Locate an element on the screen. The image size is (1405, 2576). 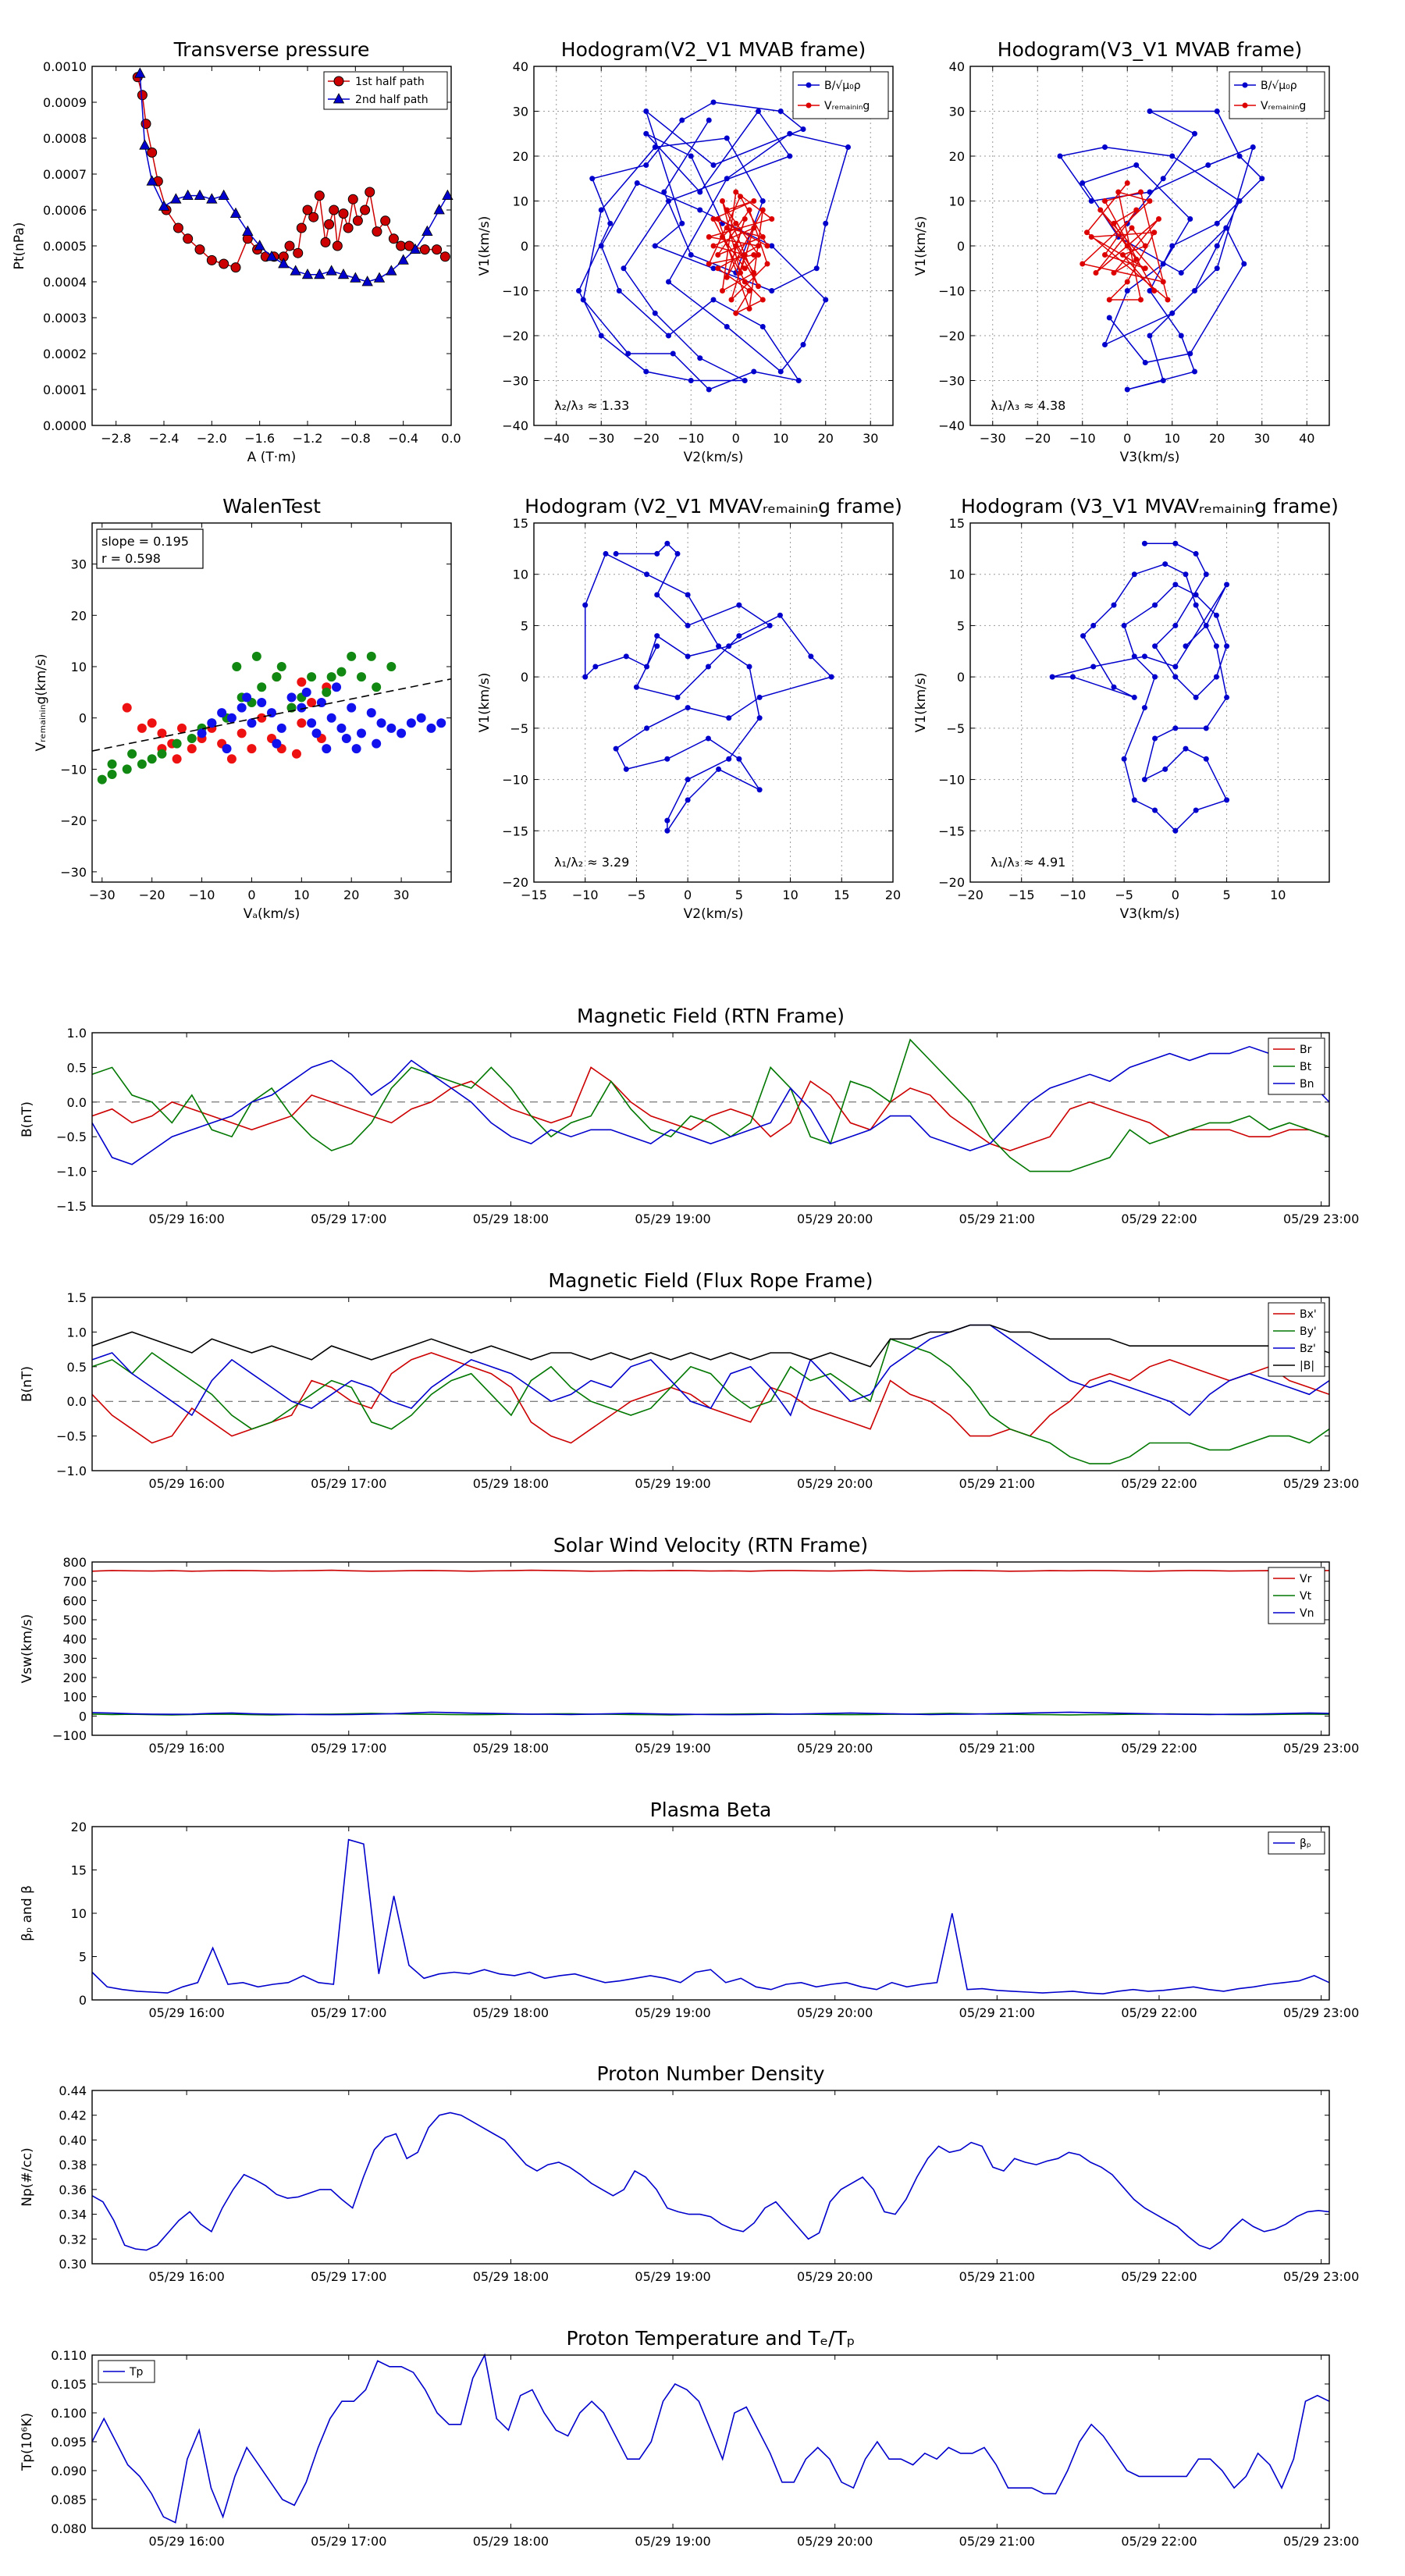
pt-legend-marker is located at coordinates (339, 98).